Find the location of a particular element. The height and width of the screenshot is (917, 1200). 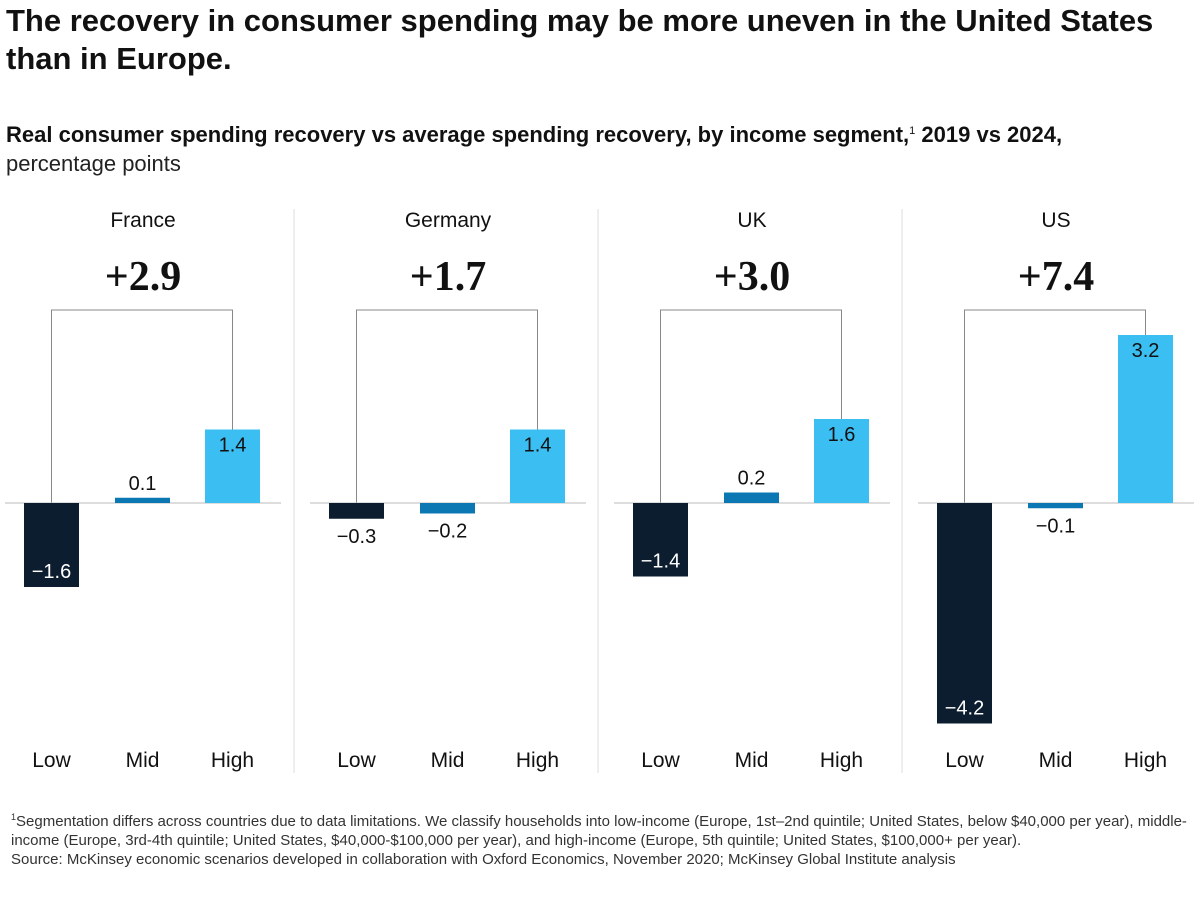

category-label-germany-mid: Mid is located at coordinates (448, 760).